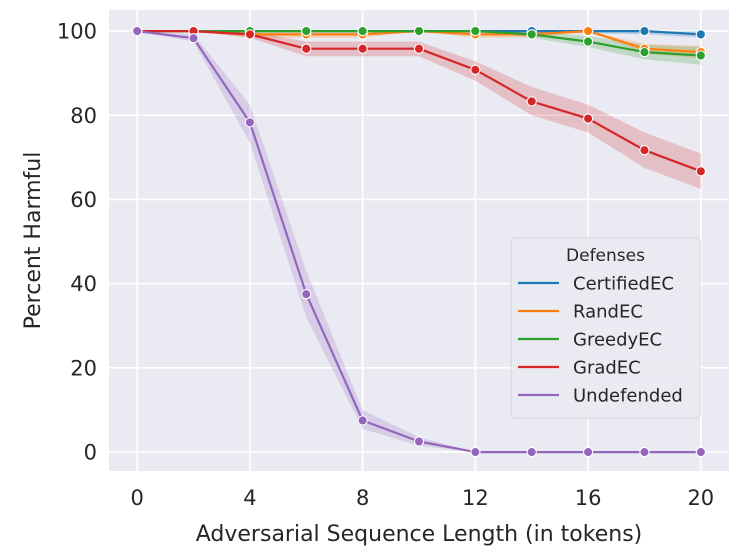  What do you see at coordinates (83, 200) in the screenshot?
I see `y-tick-label: 60` at bounding box center [83, 200].